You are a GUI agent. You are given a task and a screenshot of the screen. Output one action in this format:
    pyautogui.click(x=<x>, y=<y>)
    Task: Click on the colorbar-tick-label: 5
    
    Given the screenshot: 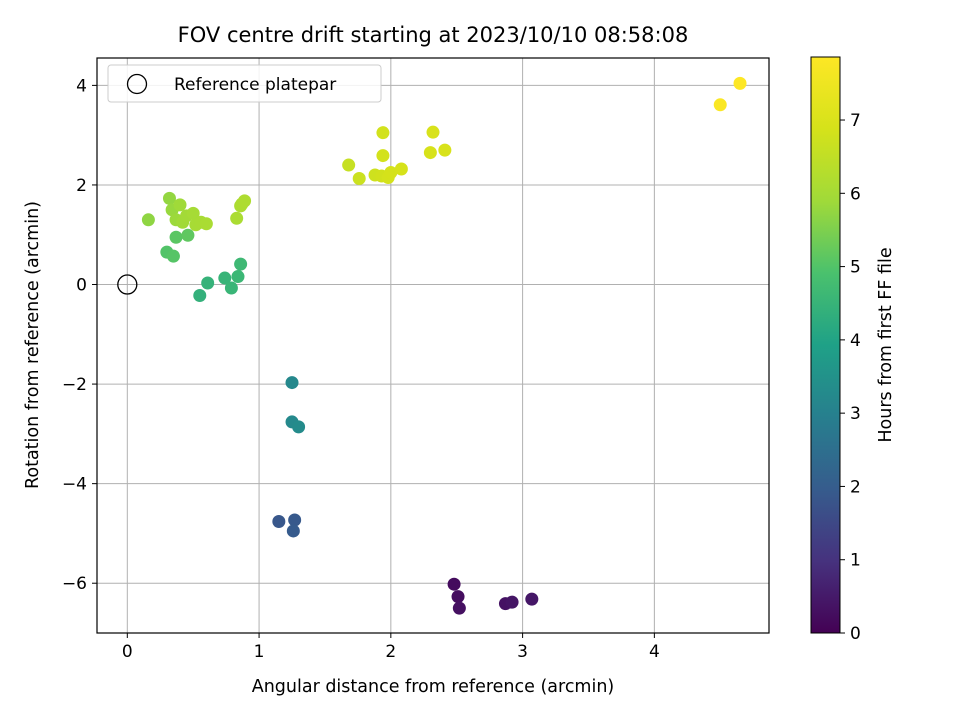 What is the action you would take?
    pyautogui.click(x=855, y=268)
    